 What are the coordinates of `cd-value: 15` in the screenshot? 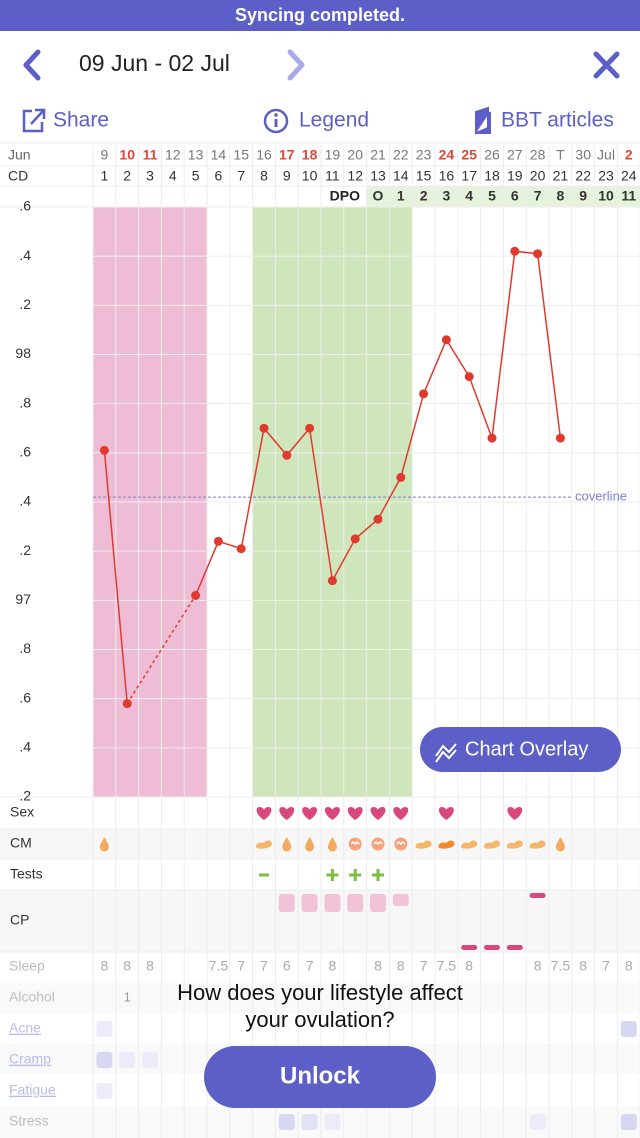 It's located at (424, 176).